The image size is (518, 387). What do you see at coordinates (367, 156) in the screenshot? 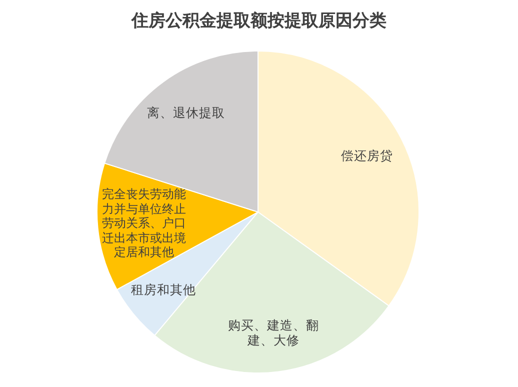
I see `slice-label: 偿还房贷` at bounding box center [367, 156].